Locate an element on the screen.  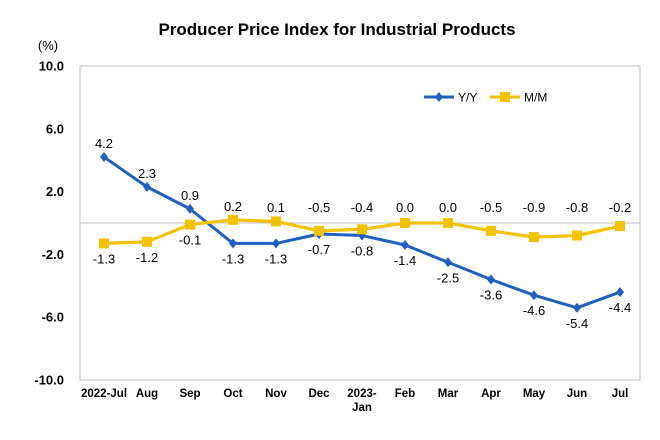
yy-data-label: -0.7 is located at coordinates (319, 249).